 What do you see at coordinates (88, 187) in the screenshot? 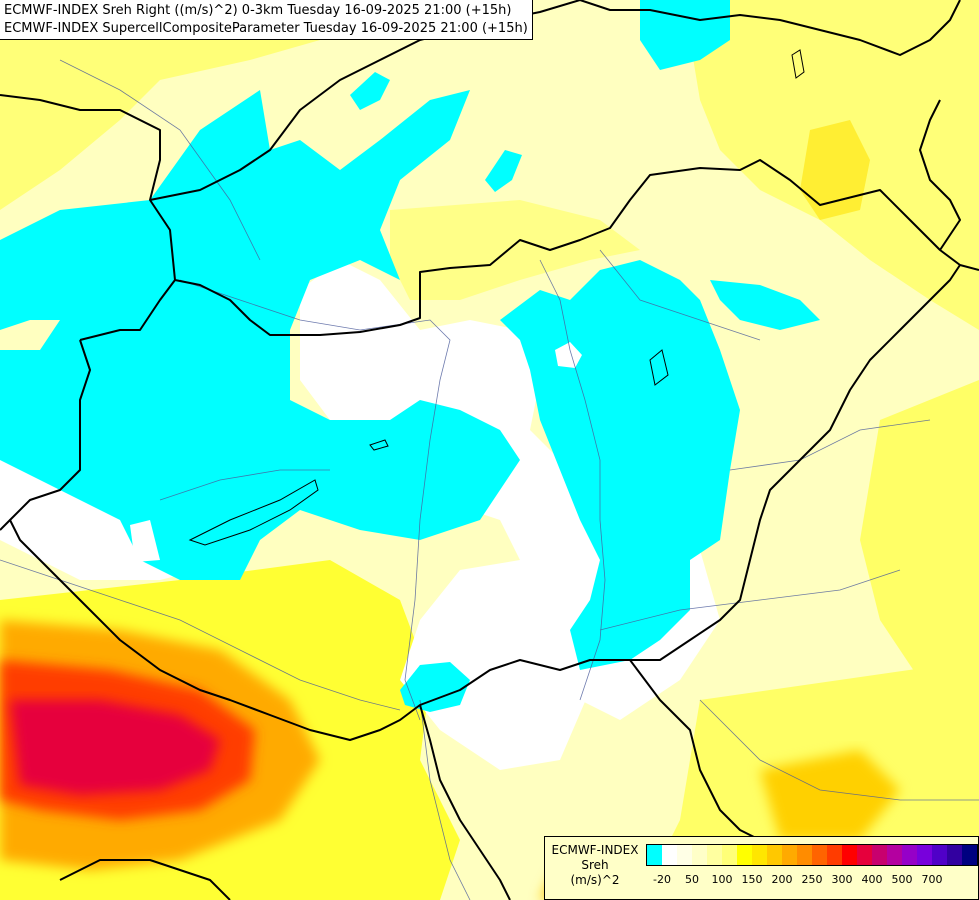
I see `border-north-at-cz` at bounding box center [88, 187].